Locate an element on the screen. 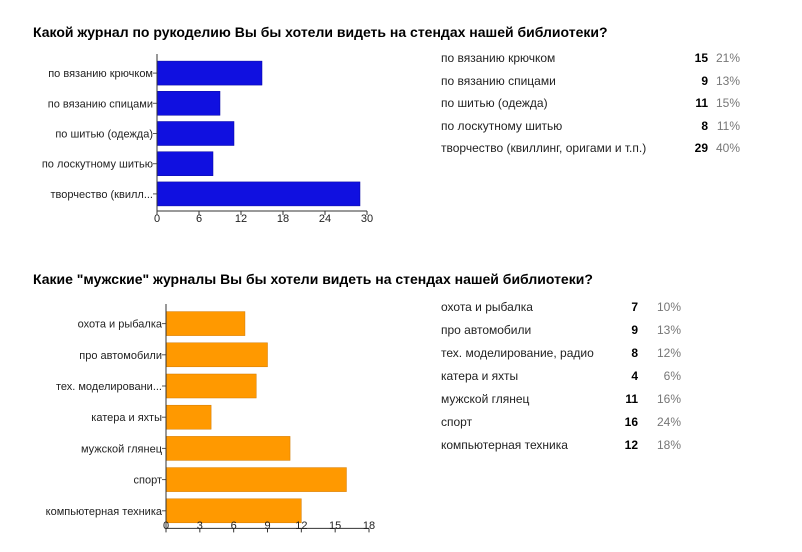  answer-percent: 15% is located at coordinates (727, 103).